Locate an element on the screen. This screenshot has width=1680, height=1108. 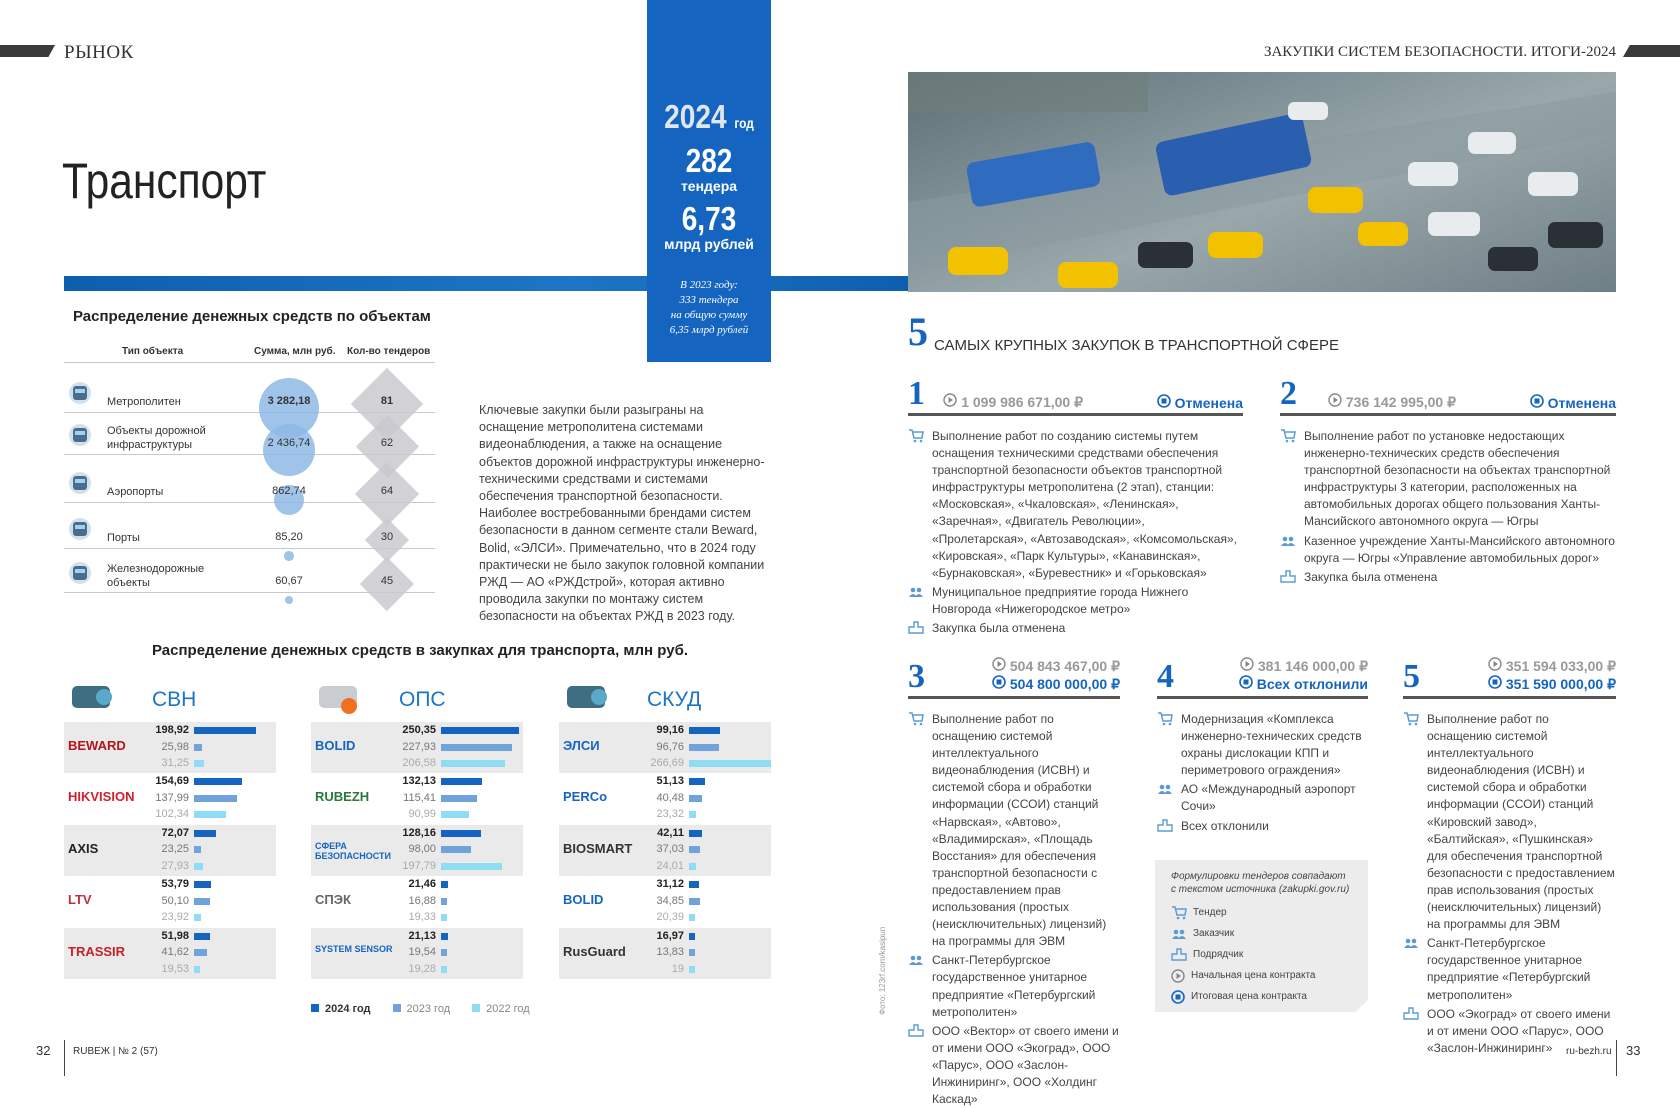
brand-logo: BOLID is located at coordinates (583, 900).